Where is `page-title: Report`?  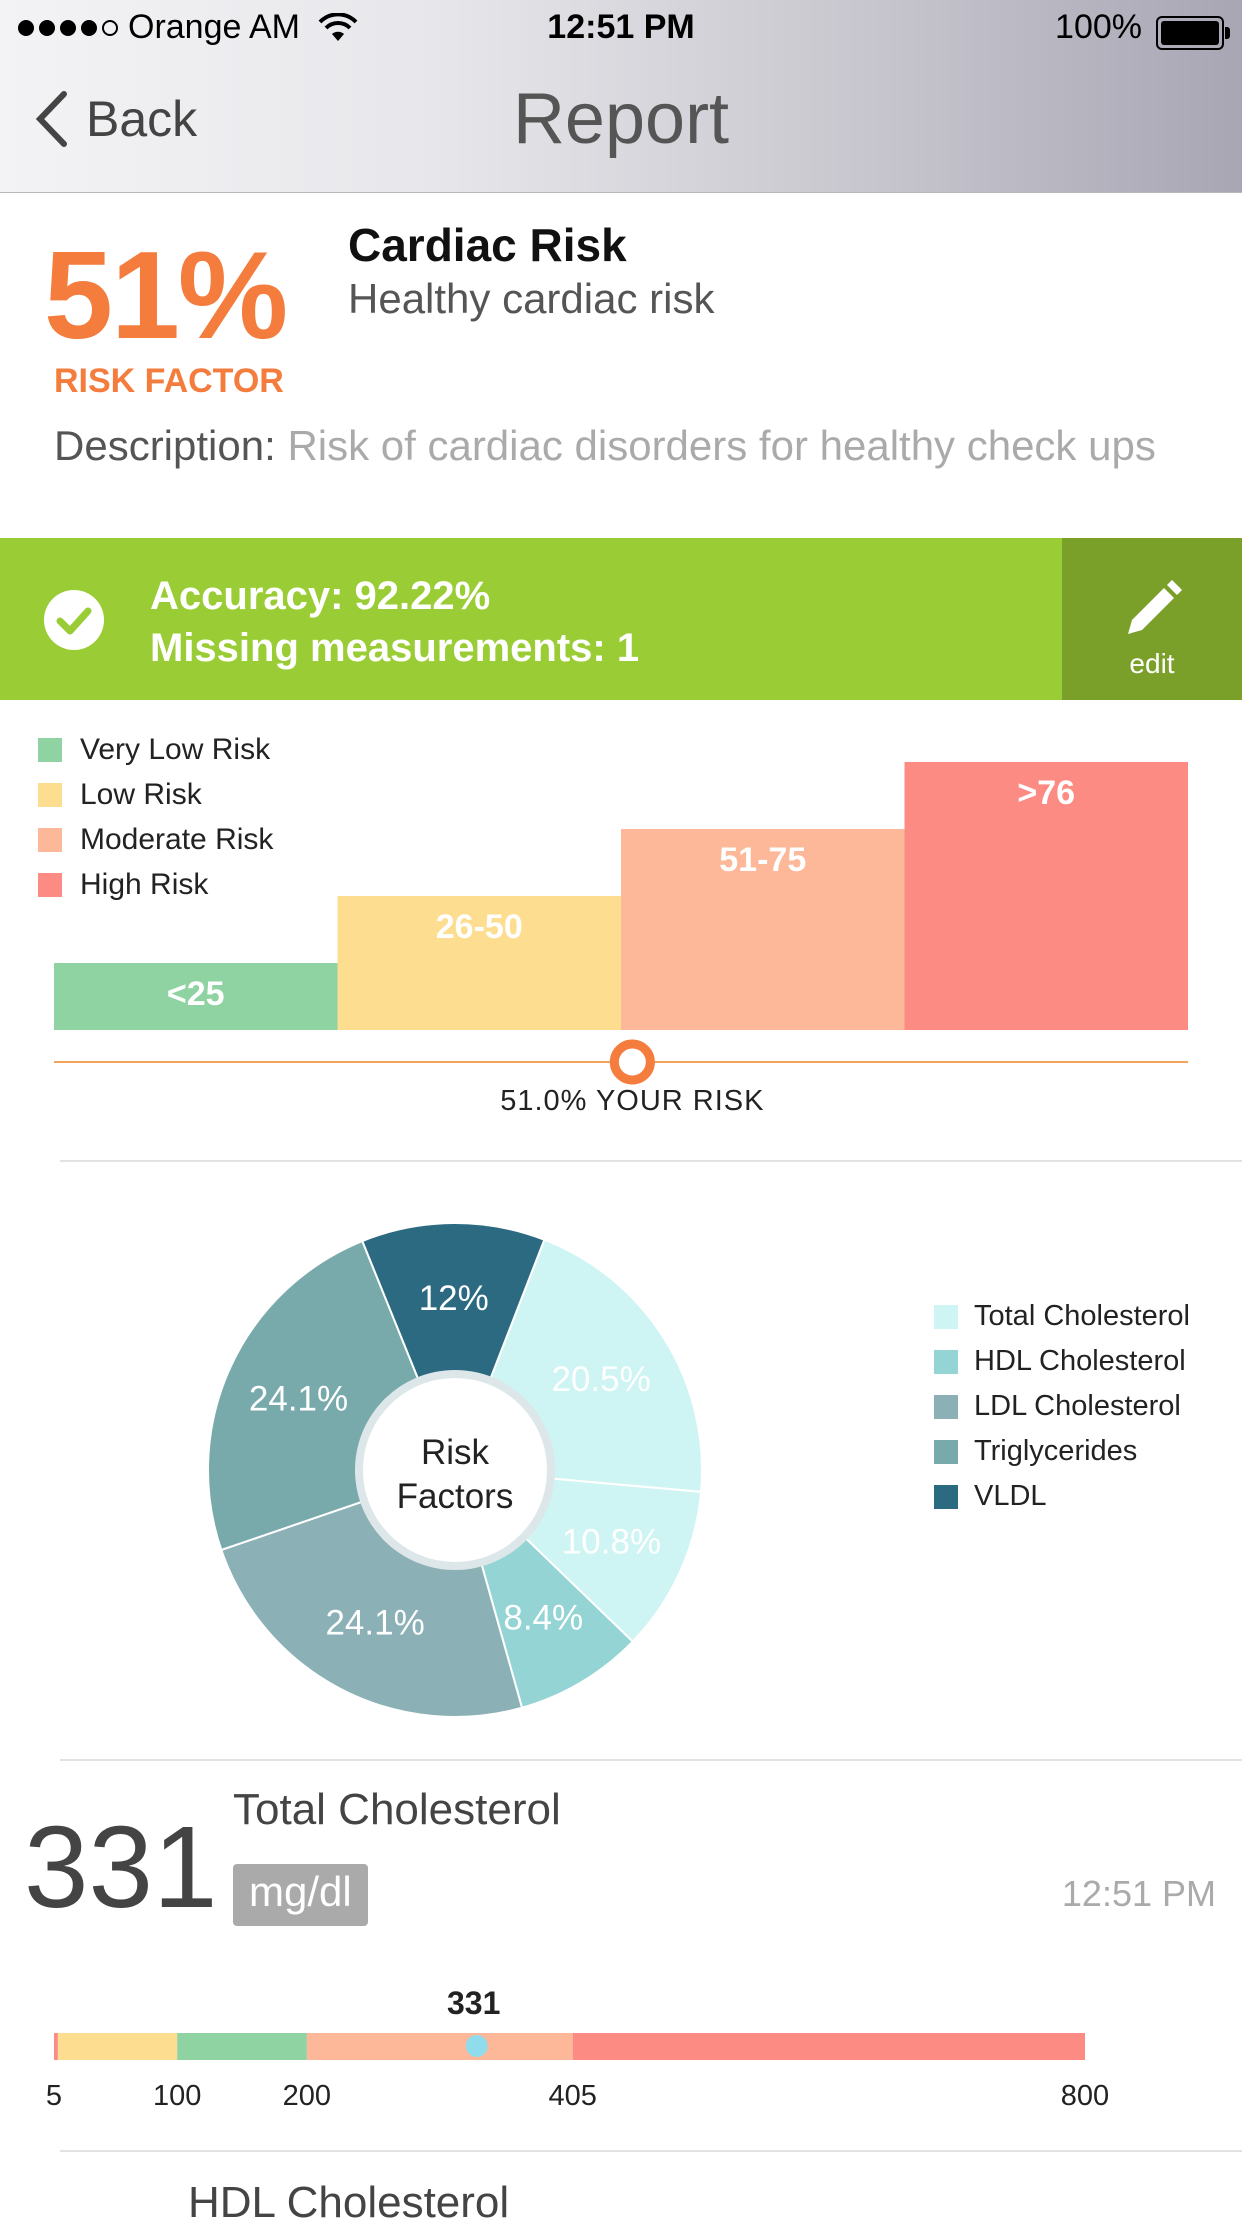
page-title: Report is located at coordinates (621, 119).